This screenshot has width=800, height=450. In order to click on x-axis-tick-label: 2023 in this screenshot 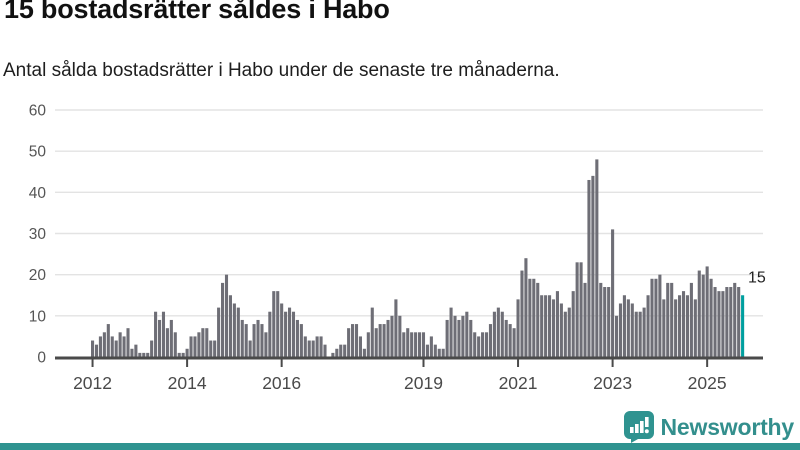, I will do `click(612, 383)`.